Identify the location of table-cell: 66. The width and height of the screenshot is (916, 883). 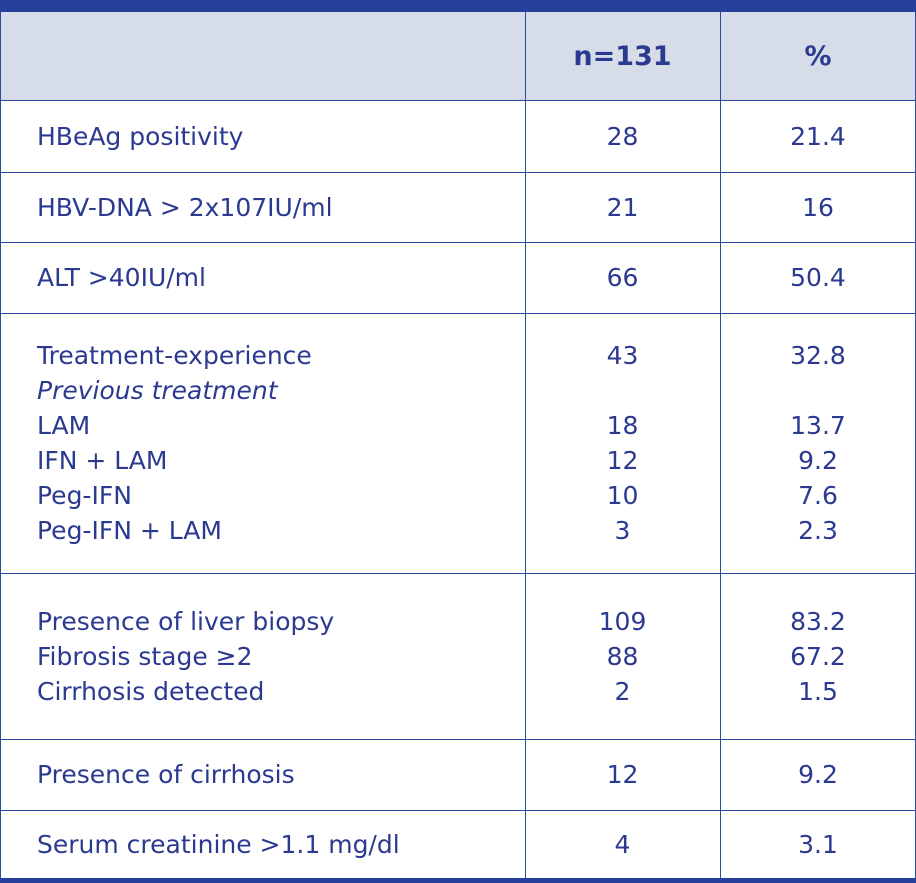
(622, 277).